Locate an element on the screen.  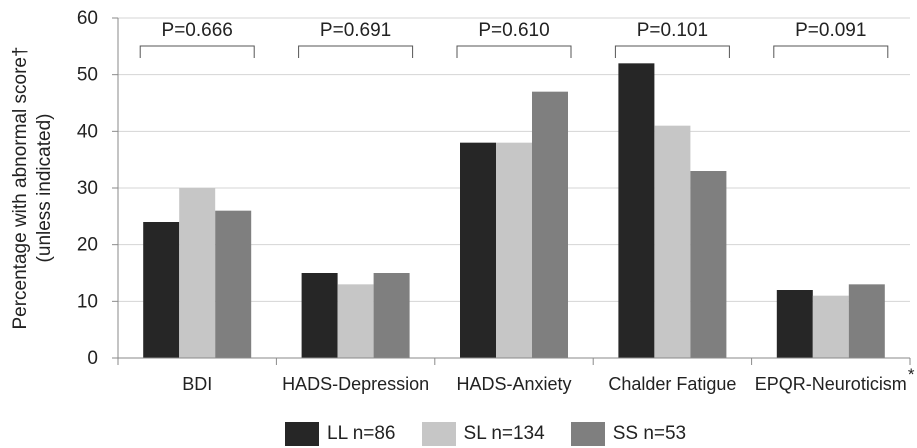
legend-swatch-sl is located at coordinates (438, 434).